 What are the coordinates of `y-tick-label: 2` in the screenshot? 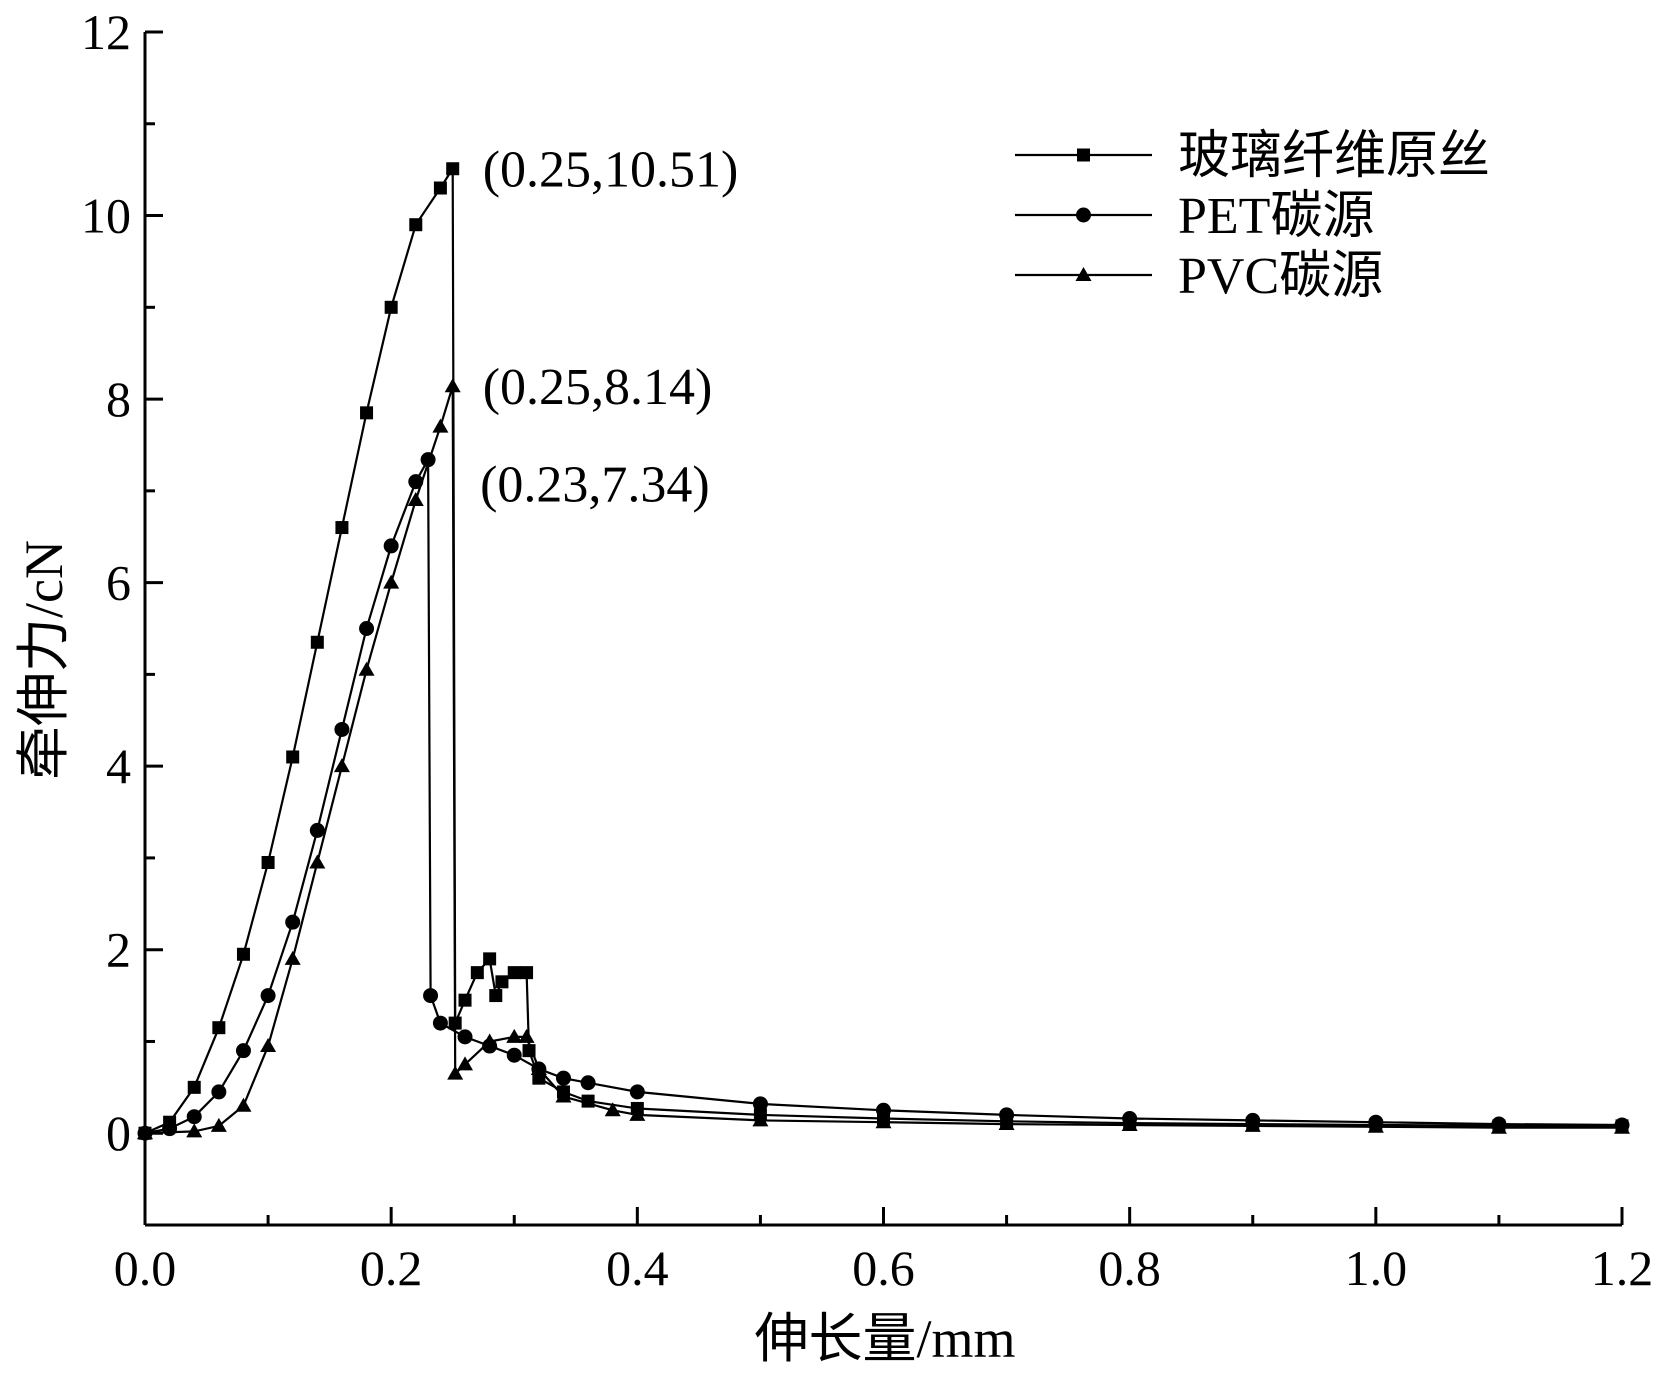 It's located at (118, 950).